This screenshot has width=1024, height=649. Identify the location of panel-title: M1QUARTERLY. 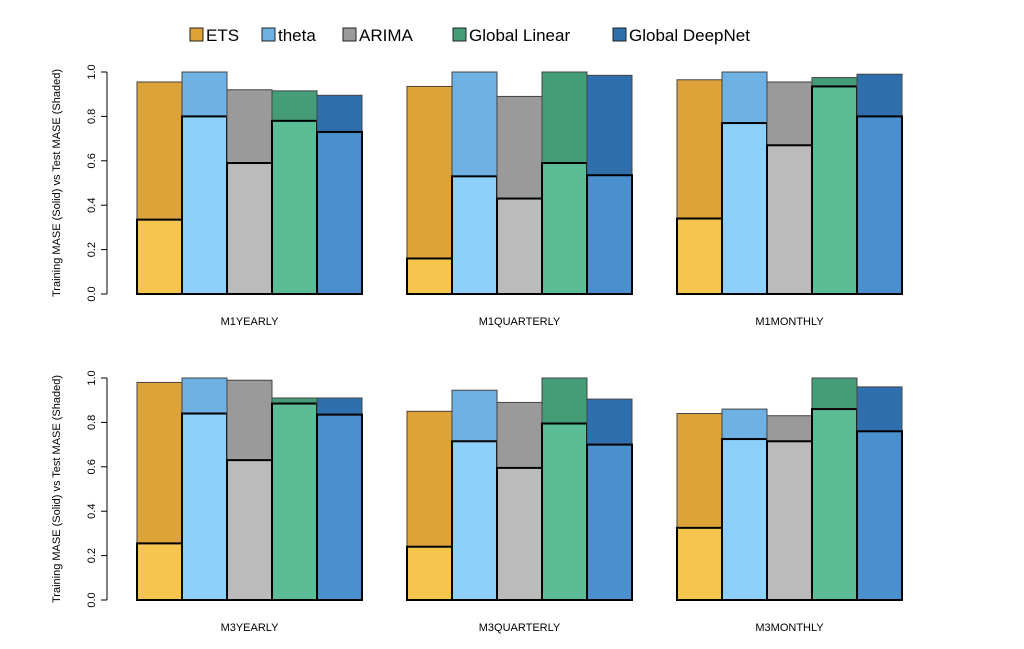
(520, 322).